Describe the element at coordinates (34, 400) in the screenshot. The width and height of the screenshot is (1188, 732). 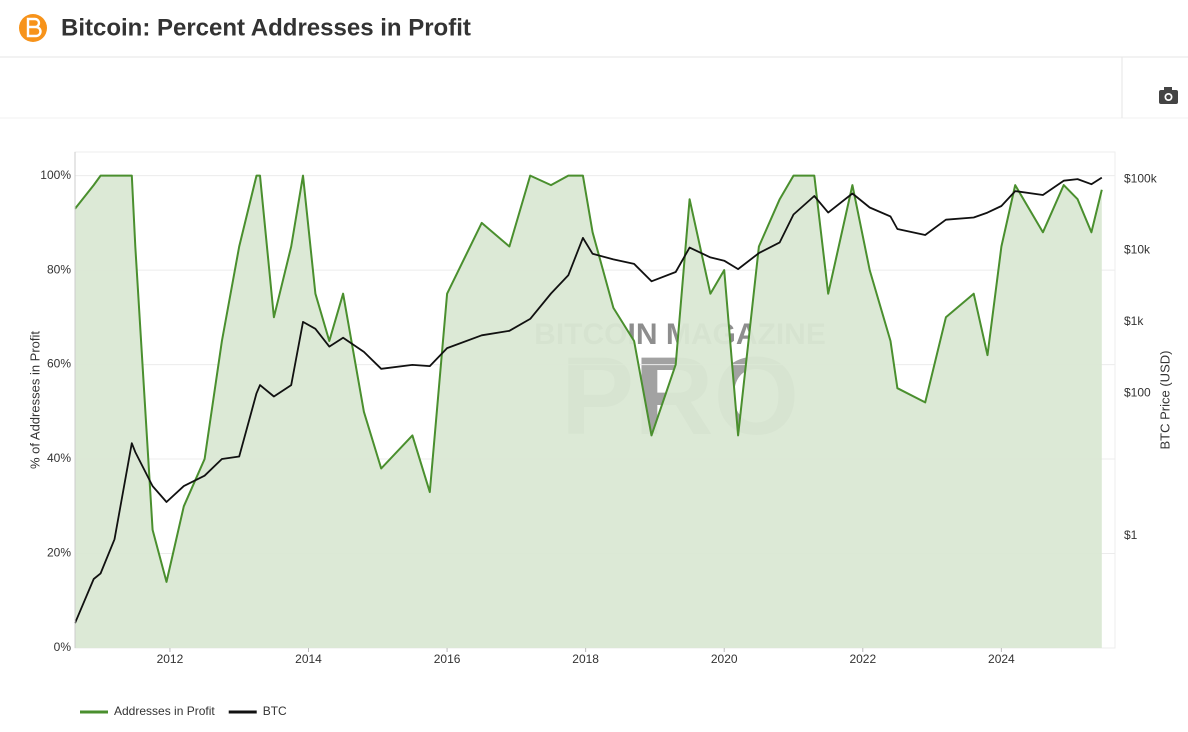
I see `y-axis-title: % of Addresses in Profit` at that location.